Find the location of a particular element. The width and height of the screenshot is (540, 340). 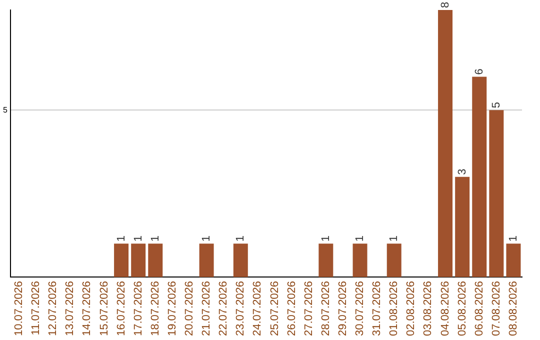

x-tick-label: 26.07.2026 is located at coordinates (292, 308).